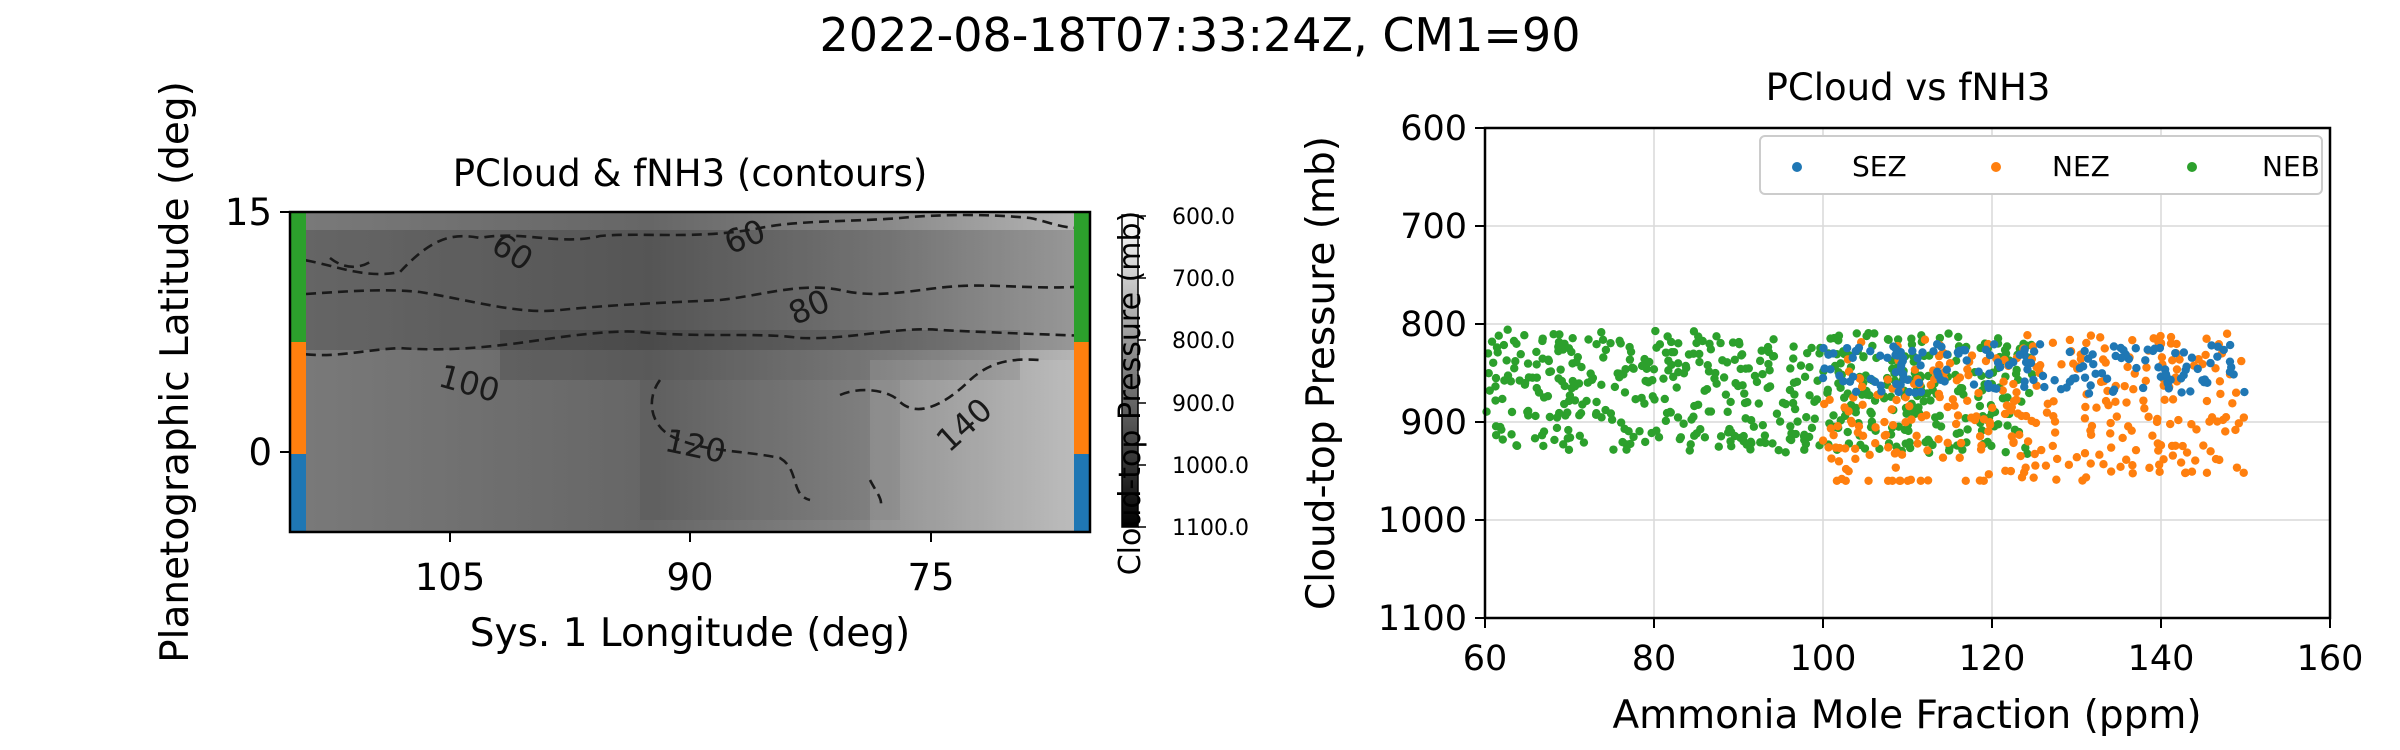 The image size is (2400, 750). Describe the element at coordinates (450, 577) in the screenshot. I see `map-xtick-label: 105` at that location.